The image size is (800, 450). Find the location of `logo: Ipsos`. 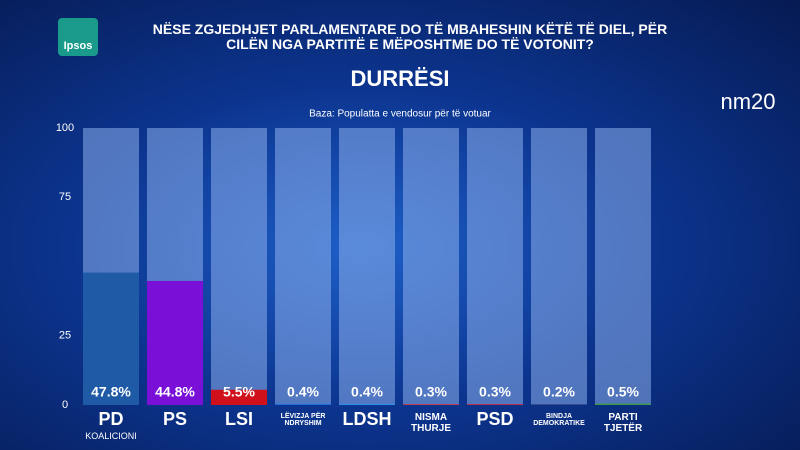

logo: Ipsos is located at coordinates (78, 46).